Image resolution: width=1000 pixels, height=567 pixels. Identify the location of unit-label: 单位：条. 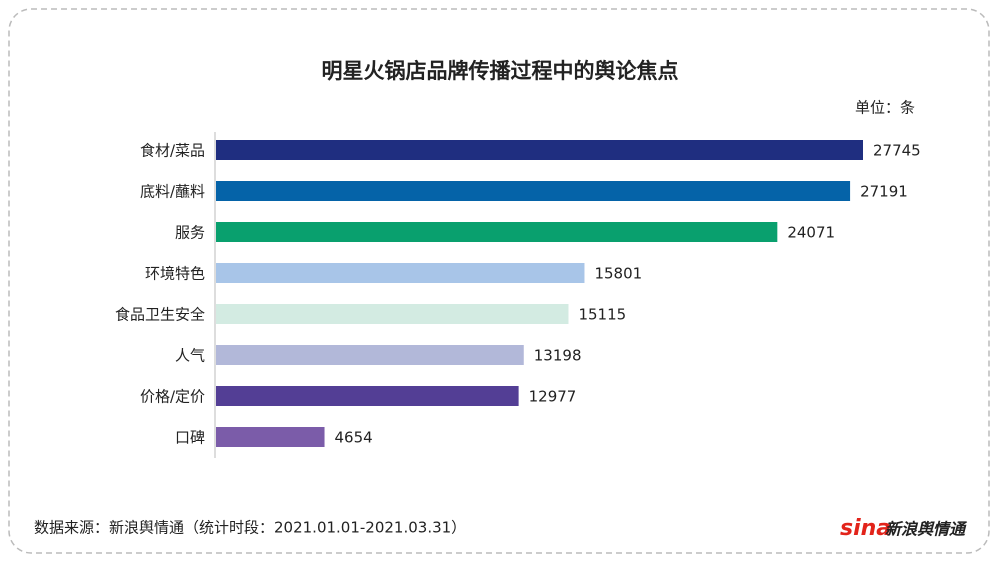
(885, 108).